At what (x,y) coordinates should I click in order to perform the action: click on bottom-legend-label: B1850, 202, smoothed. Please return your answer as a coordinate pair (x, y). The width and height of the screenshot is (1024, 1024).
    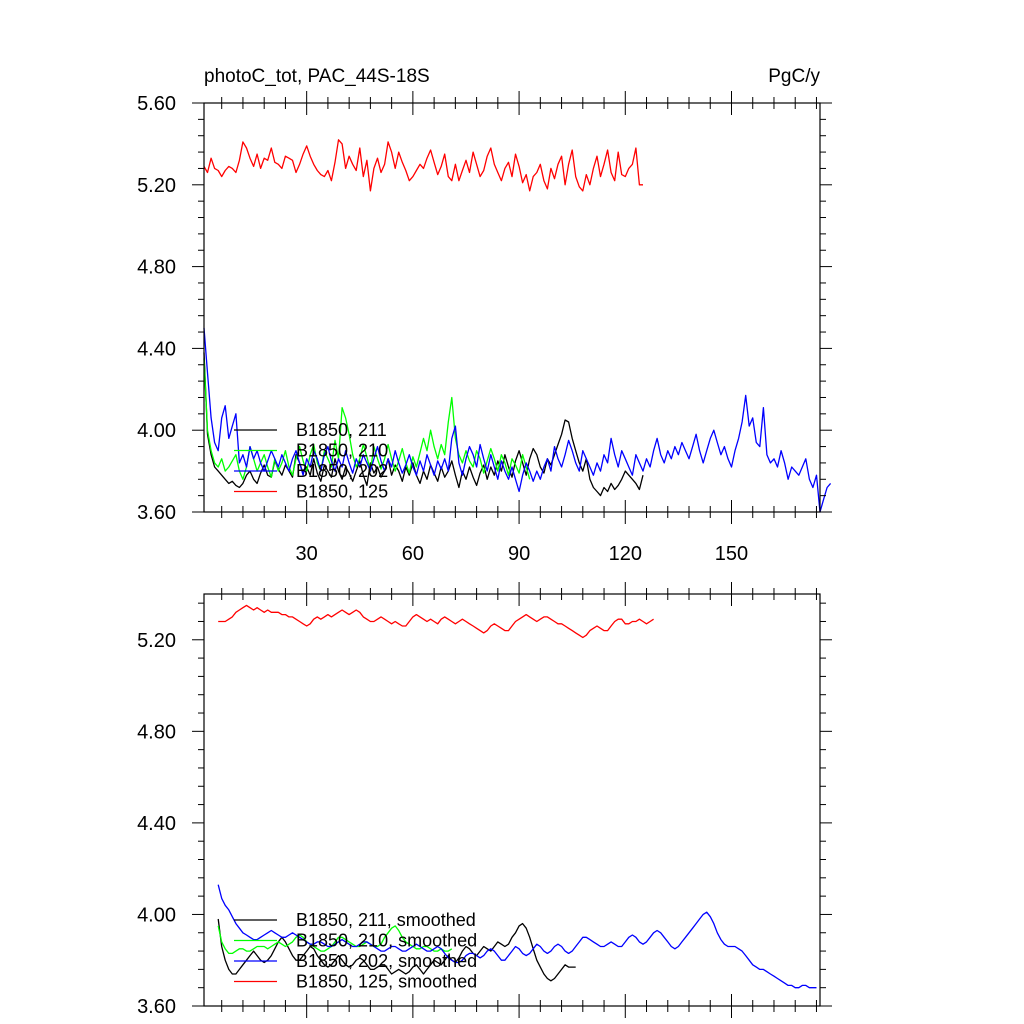
    Looking at the image, I should click on (386, 961).